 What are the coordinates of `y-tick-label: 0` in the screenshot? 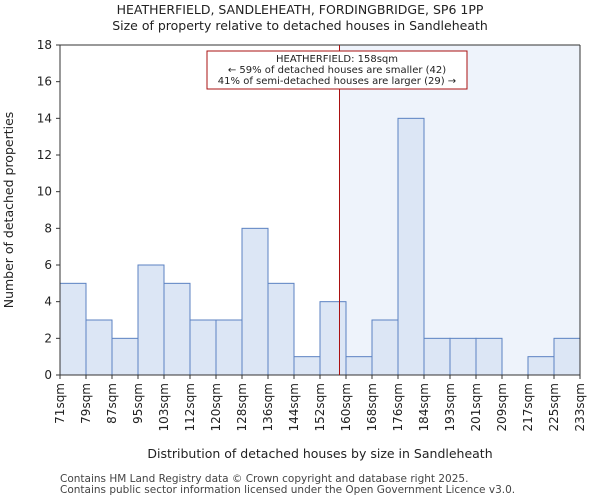 It's located at (48, 375).